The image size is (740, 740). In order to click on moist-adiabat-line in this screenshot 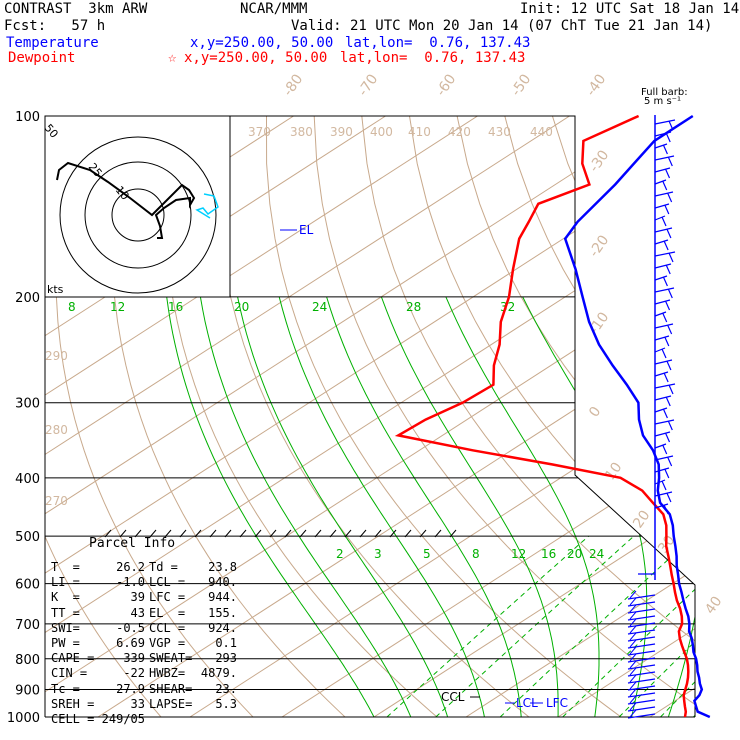, I will do `click(722, 507)`.